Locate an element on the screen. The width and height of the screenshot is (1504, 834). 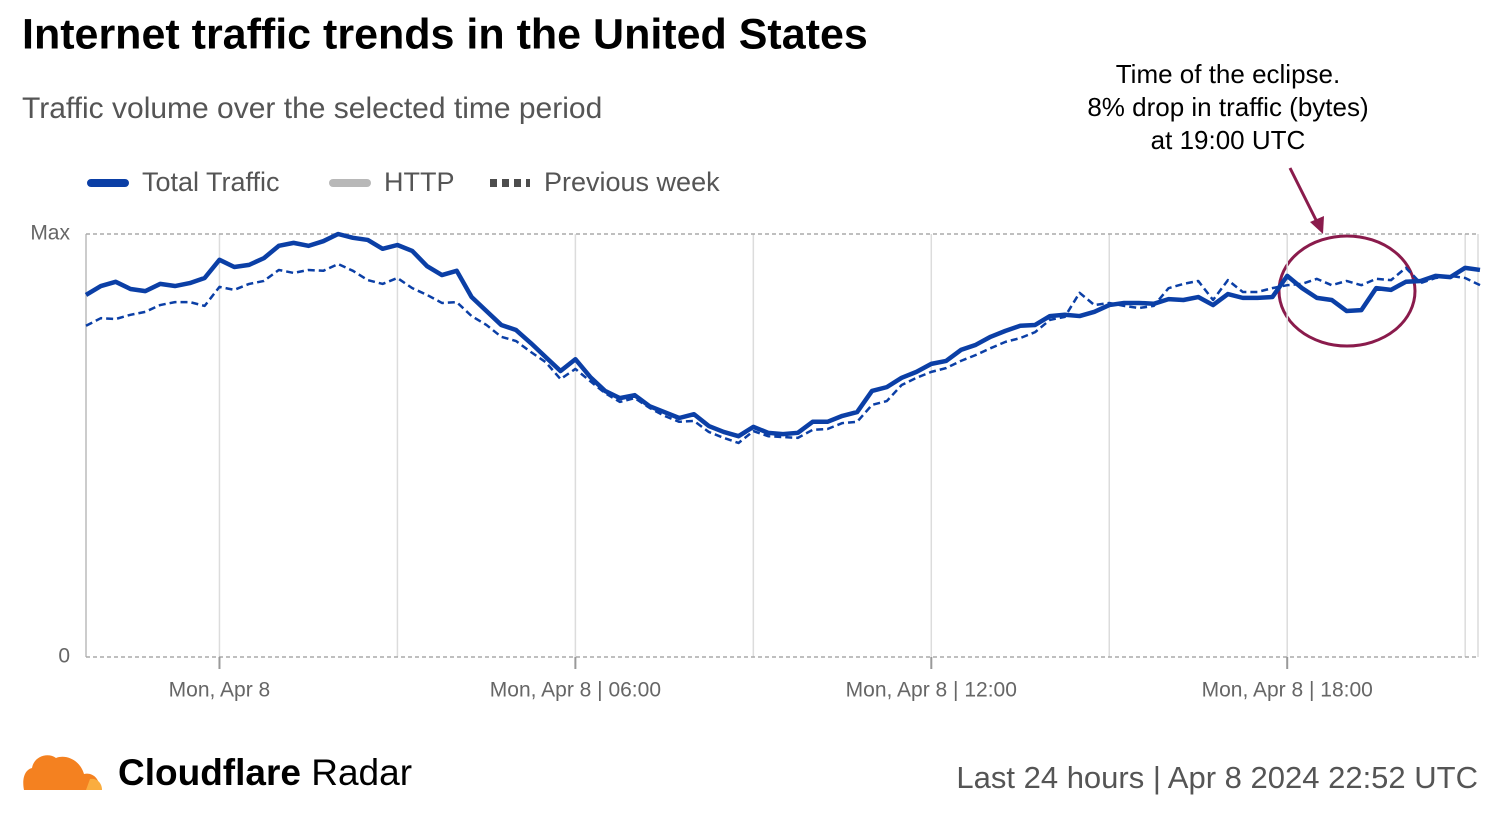
annotation-arrow is located at coordinates (1304, 196).